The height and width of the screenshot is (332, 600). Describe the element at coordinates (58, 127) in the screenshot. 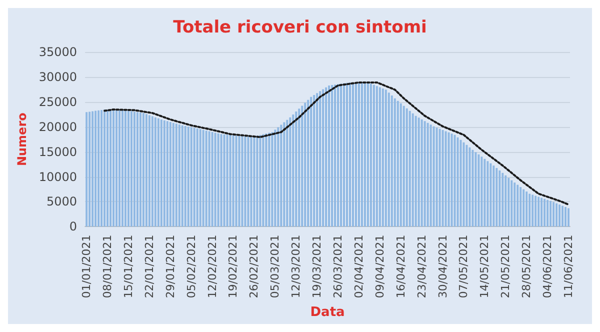

I see `y-tick-label: 20000` at that location.